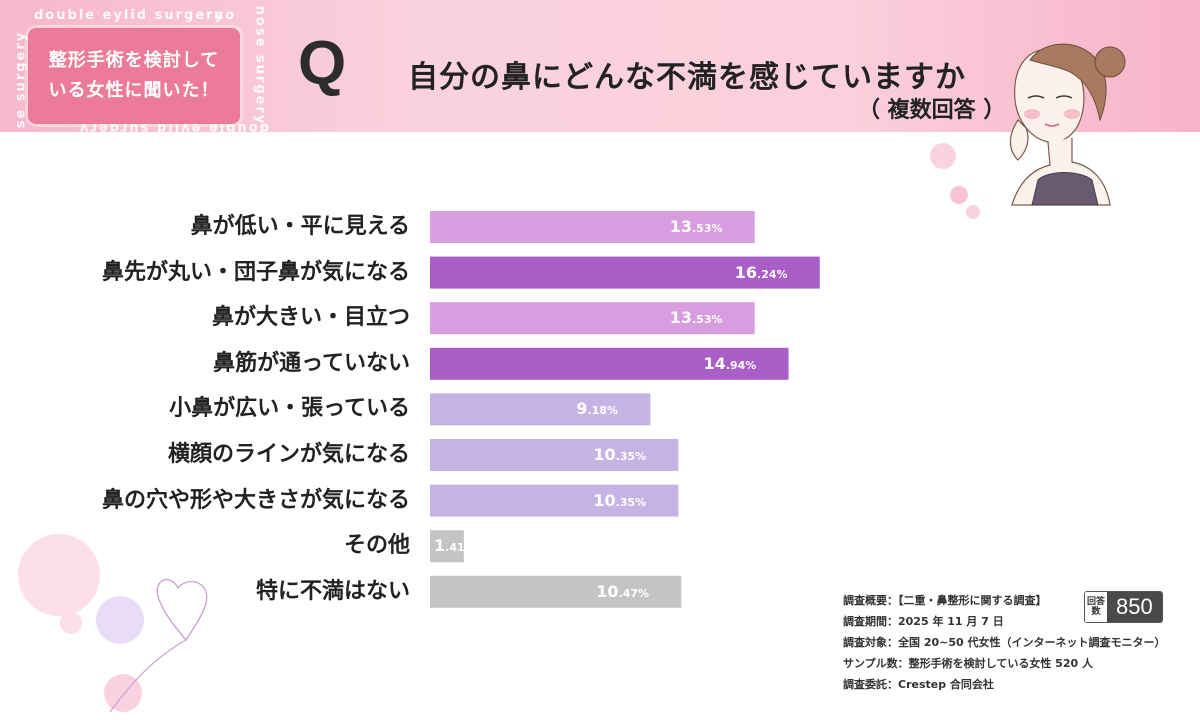 This screenshot has height=720, width=1200. I want to click on category-label: 横顔のラインが気になる, so click(288, 454).